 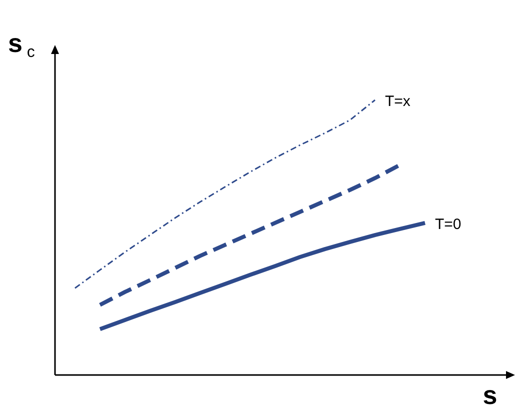 I want to click on series-label: T=0, so click(x=448, y=224).